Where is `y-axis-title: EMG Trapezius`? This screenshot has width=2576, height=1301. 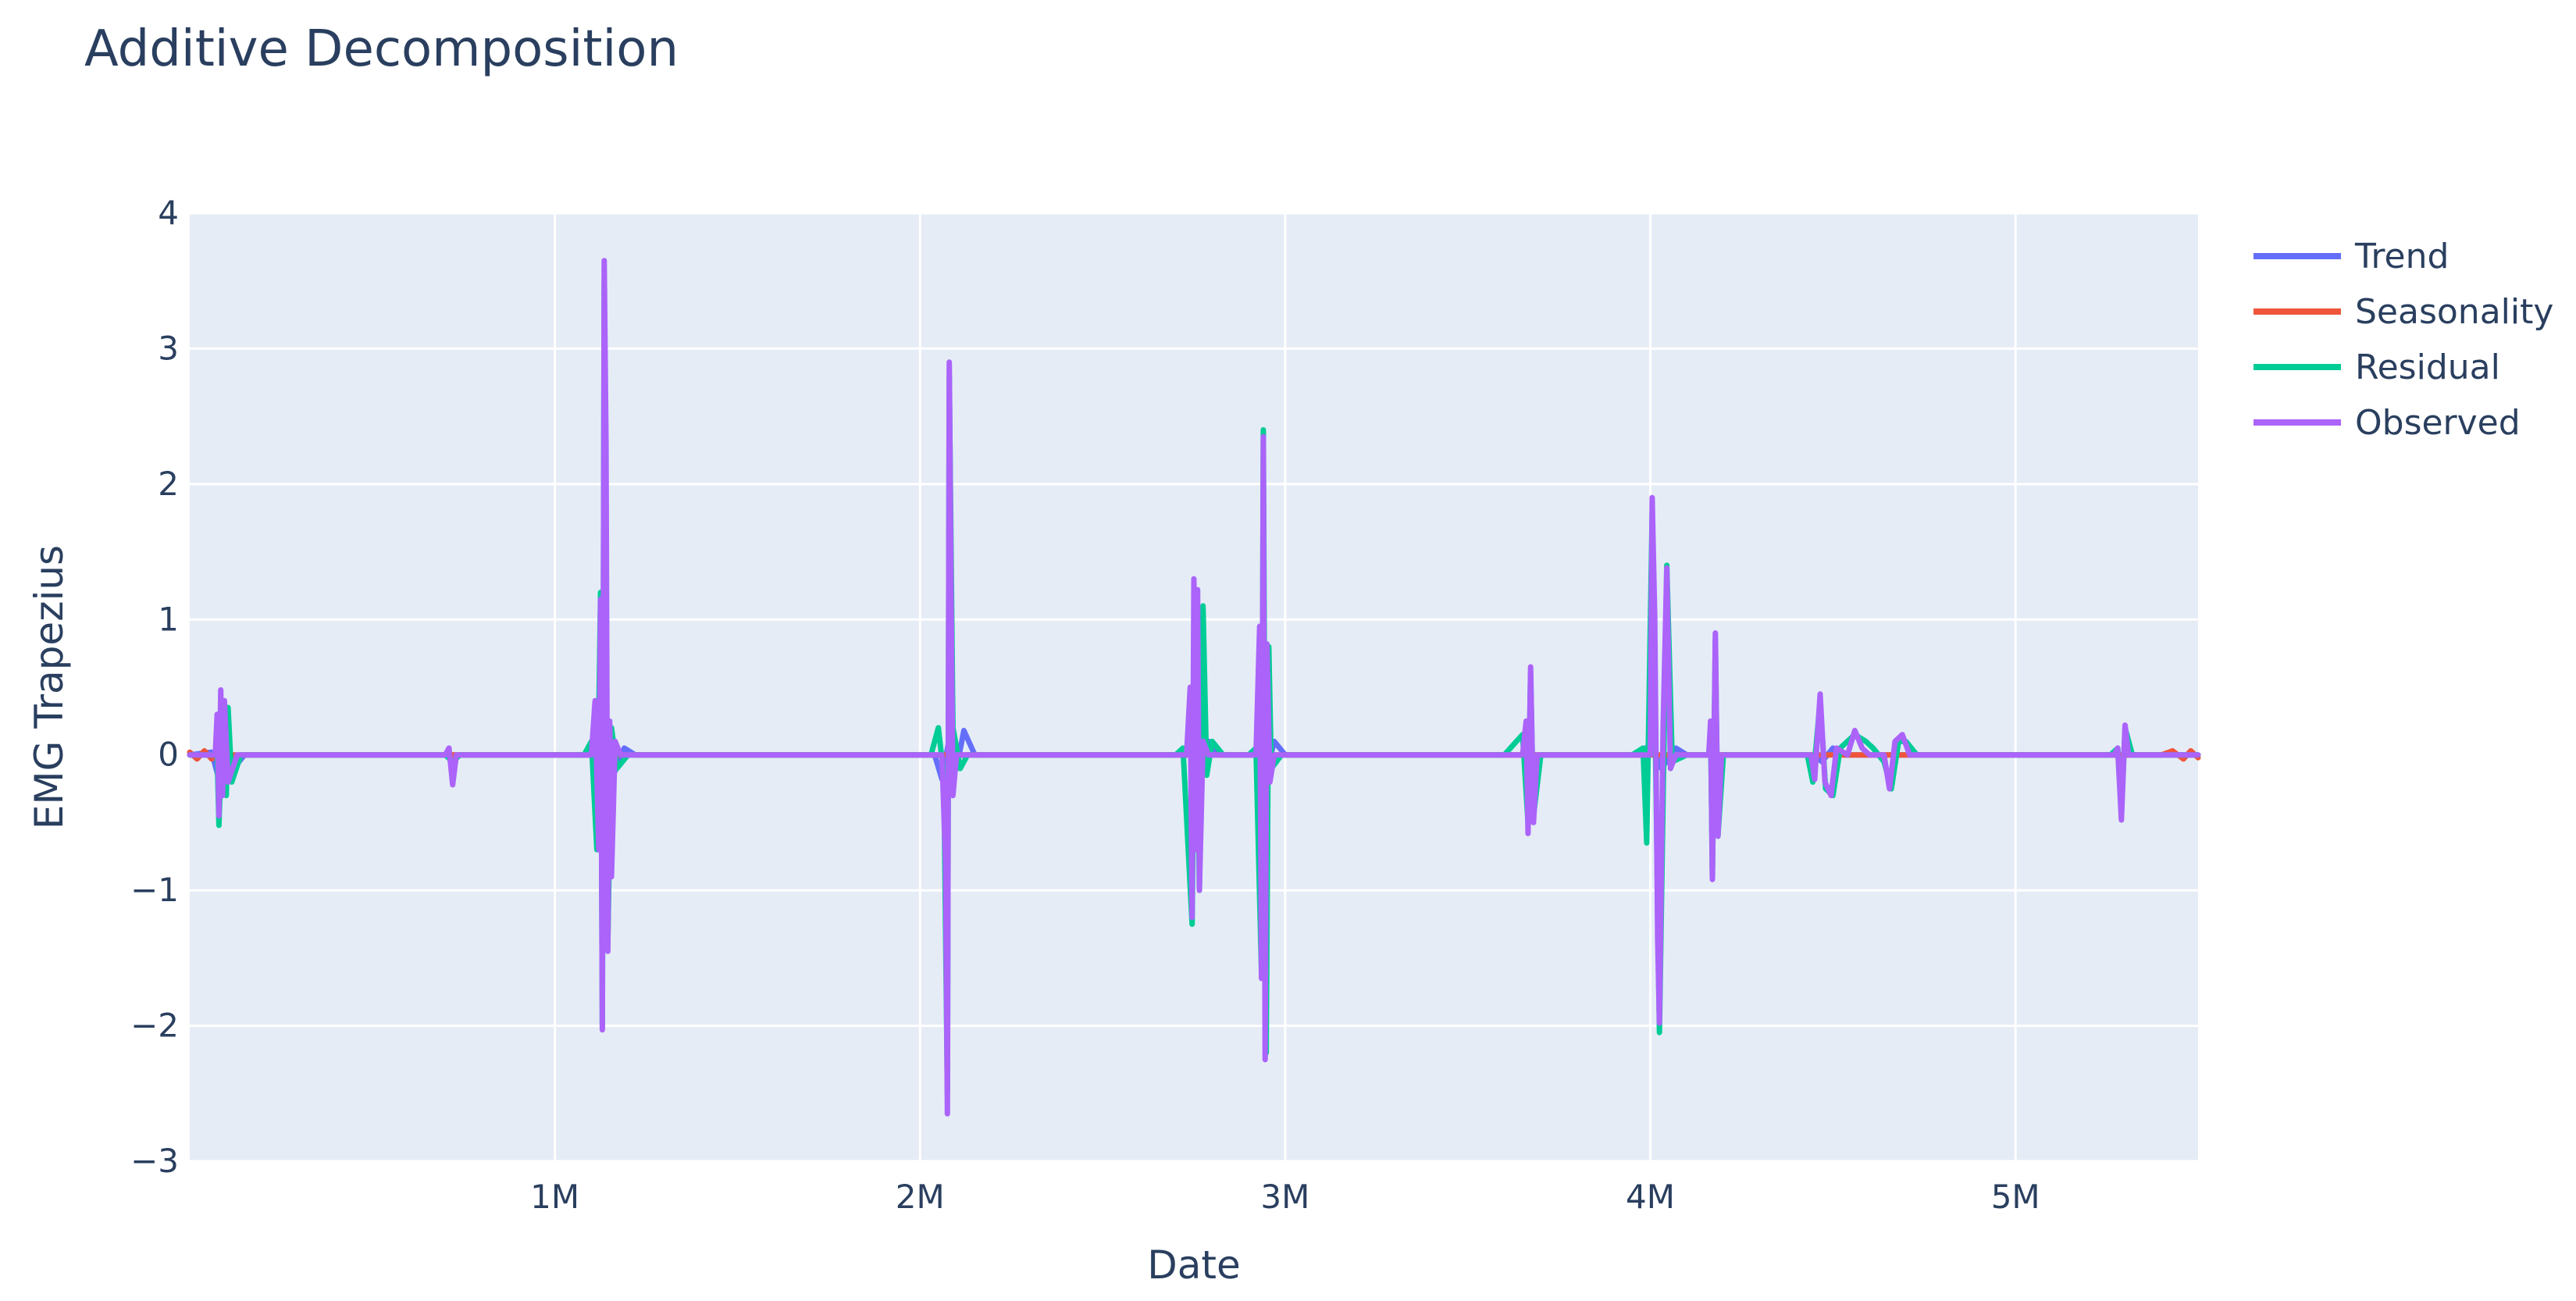 y-axis-title: EMG Trapezius is located at coordinates (49, 687).